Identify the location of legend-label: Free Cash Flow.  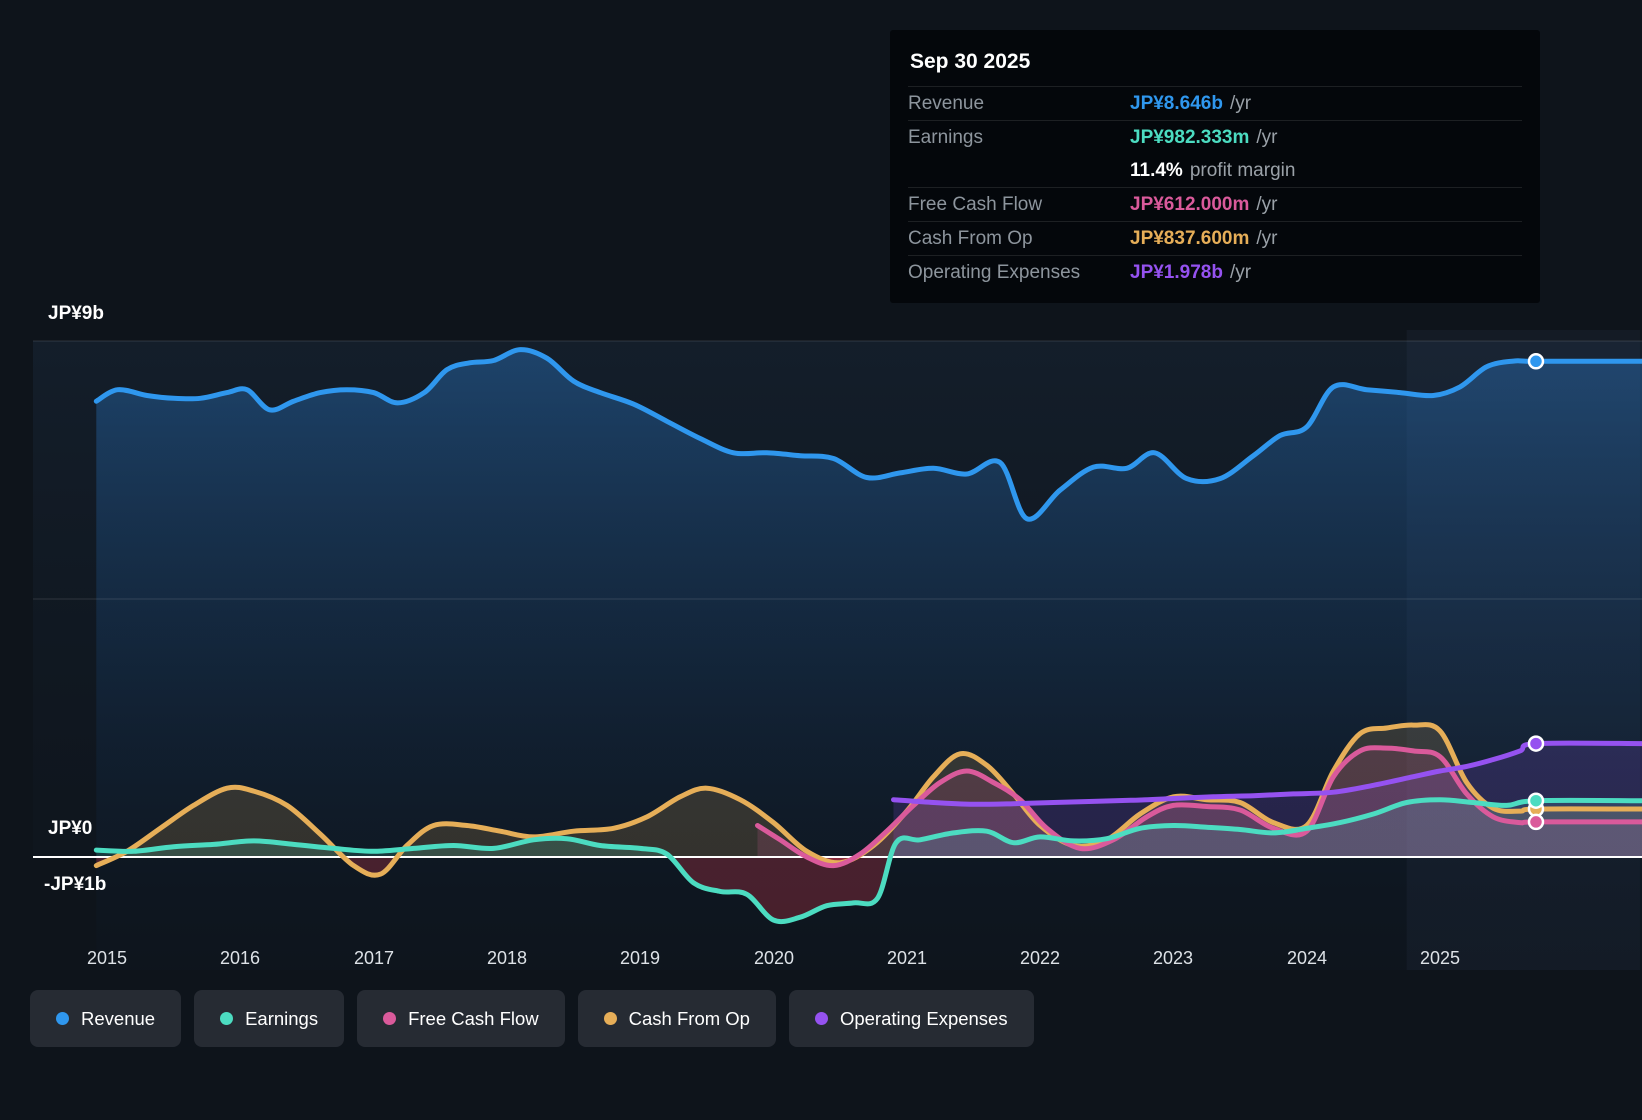
(473, 1018).